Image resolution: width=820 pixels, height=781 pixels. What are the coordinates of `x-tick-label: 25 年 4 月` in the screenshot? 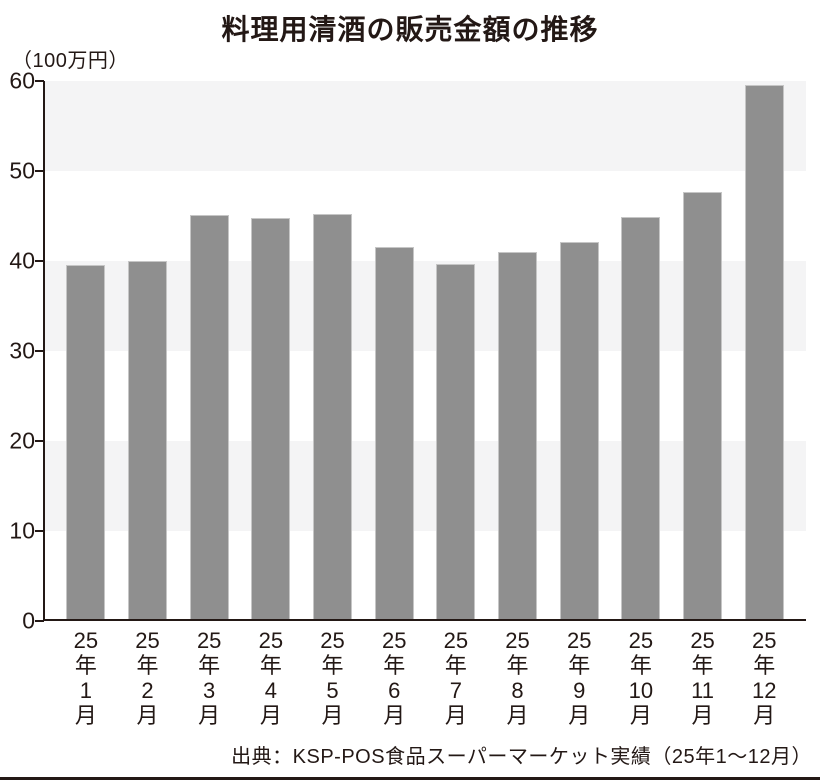 It's located at (271, 678).